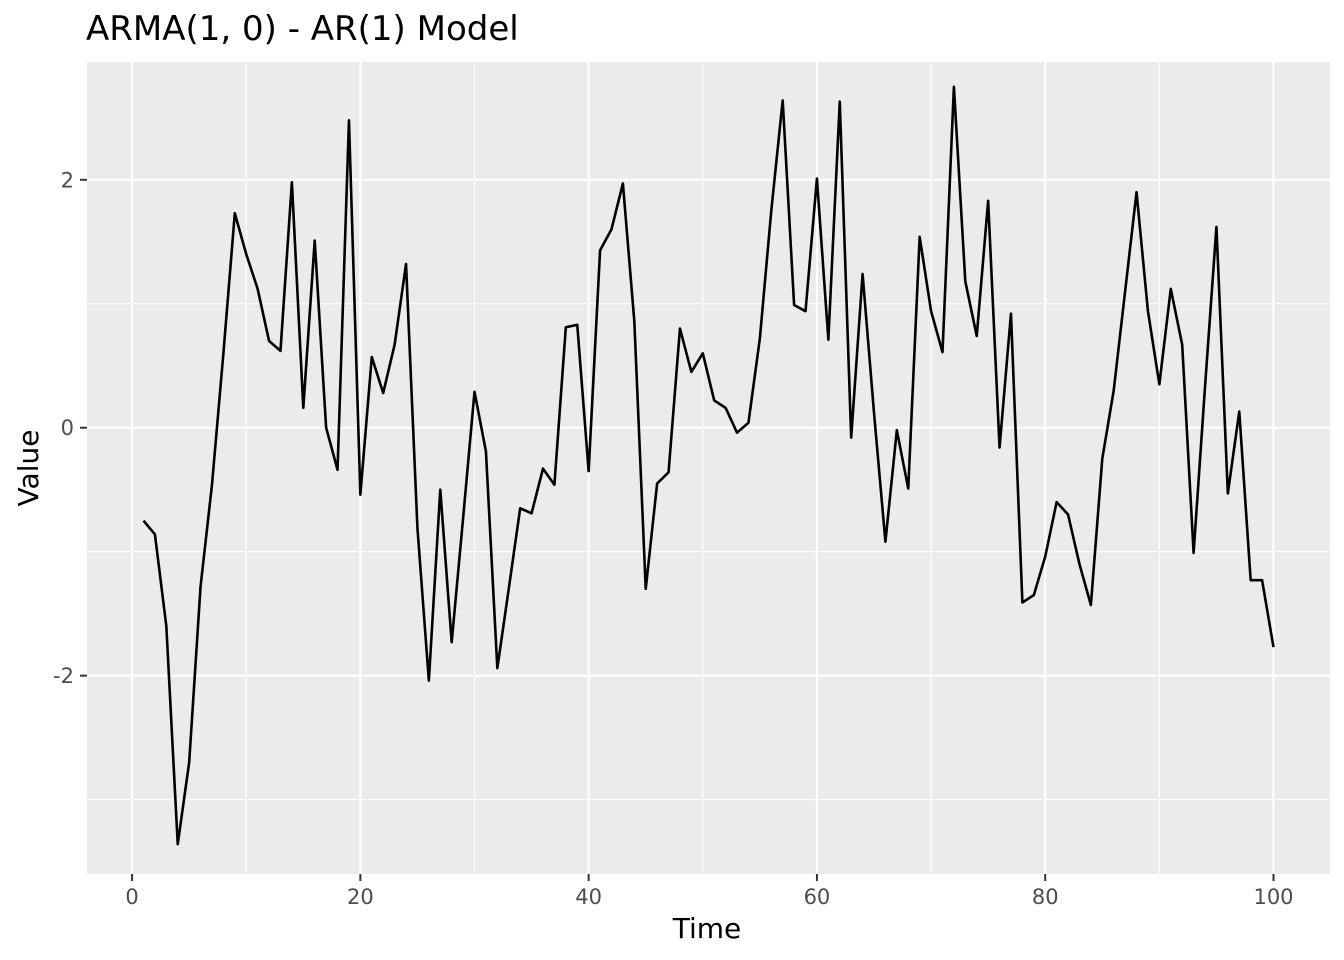 This screenshot has width=1344, height=960. Describe the element at coordinates (67, 180) in the screenshot. I see `y-tick-label: 2` at that location.